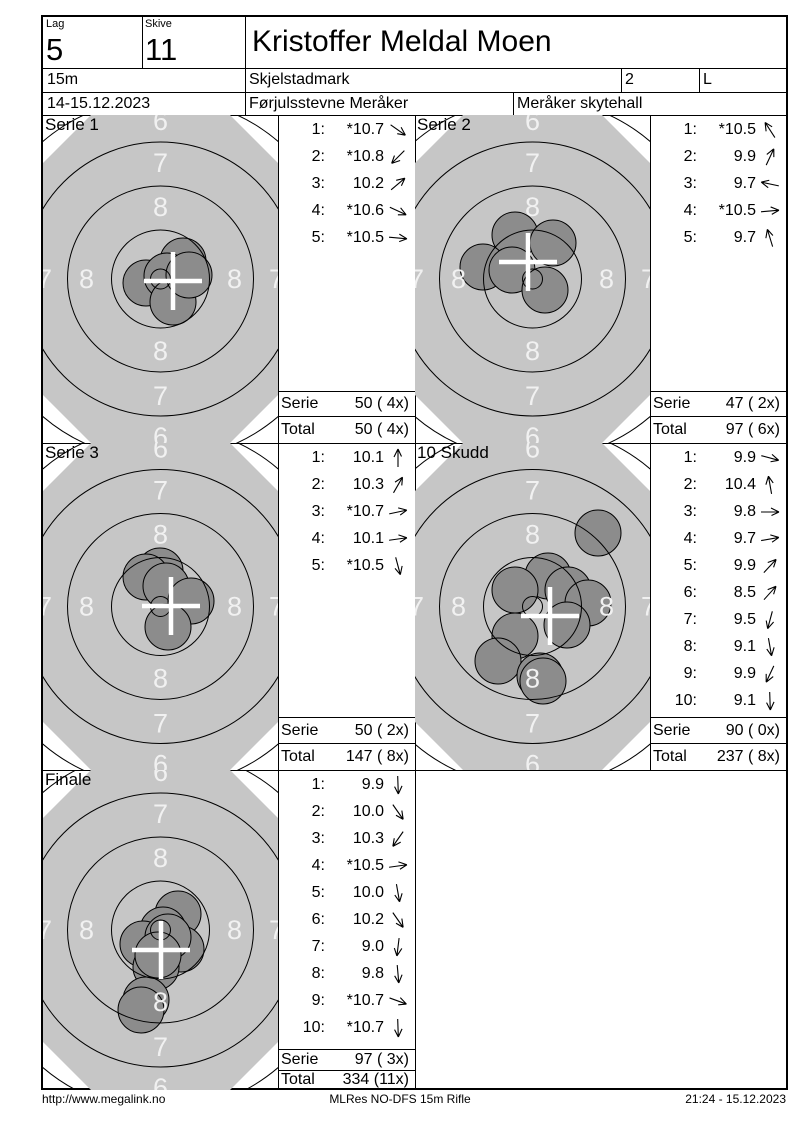  What do you see at coordinates (346, 1000) in the screenshot?
I see `shot-row: 9: *10.7` at bounding box center [346, 1000].